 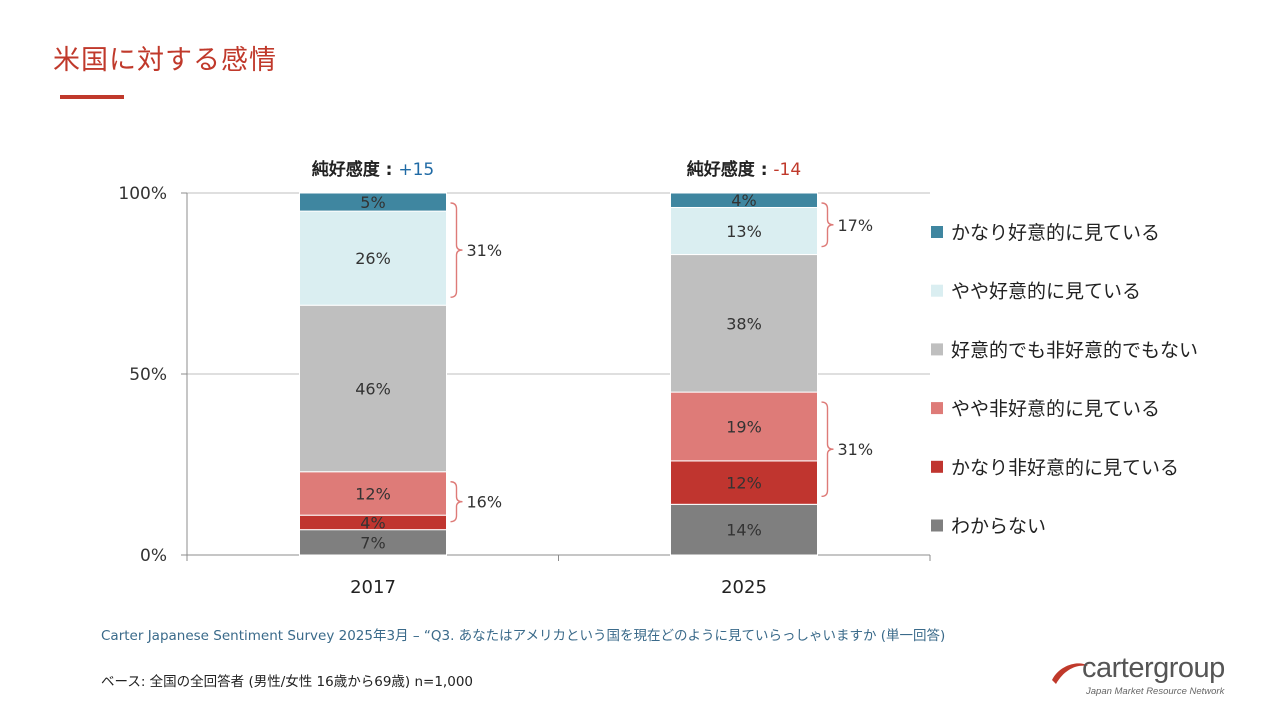 What do you see at coordinates (92, 97) in the screenshot?
I see `title-underline` at bounding box center [92, 97].